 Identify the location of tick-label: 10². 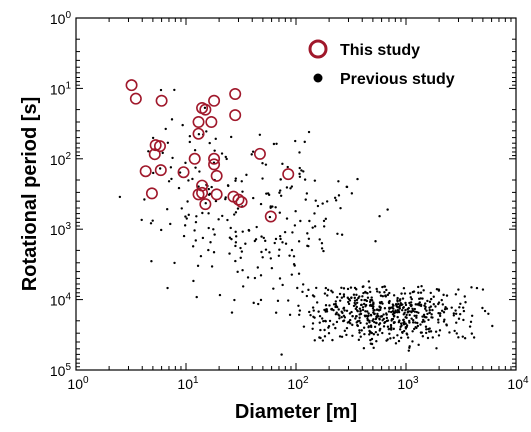
(298, 383).